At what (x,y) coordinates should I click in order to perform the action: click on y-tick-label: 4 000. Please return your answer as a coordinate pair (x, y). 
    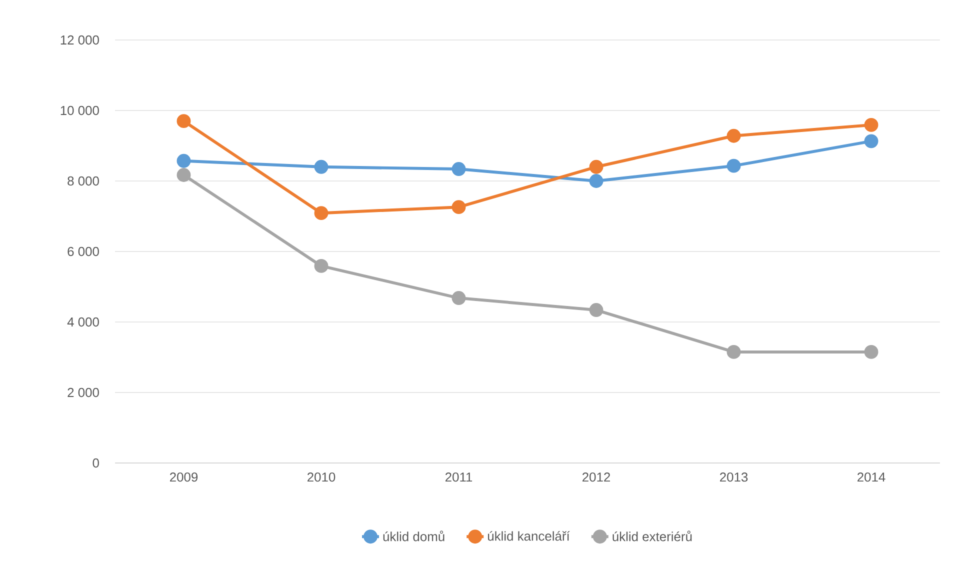
    Looking at the image, I should click on (83, 322).